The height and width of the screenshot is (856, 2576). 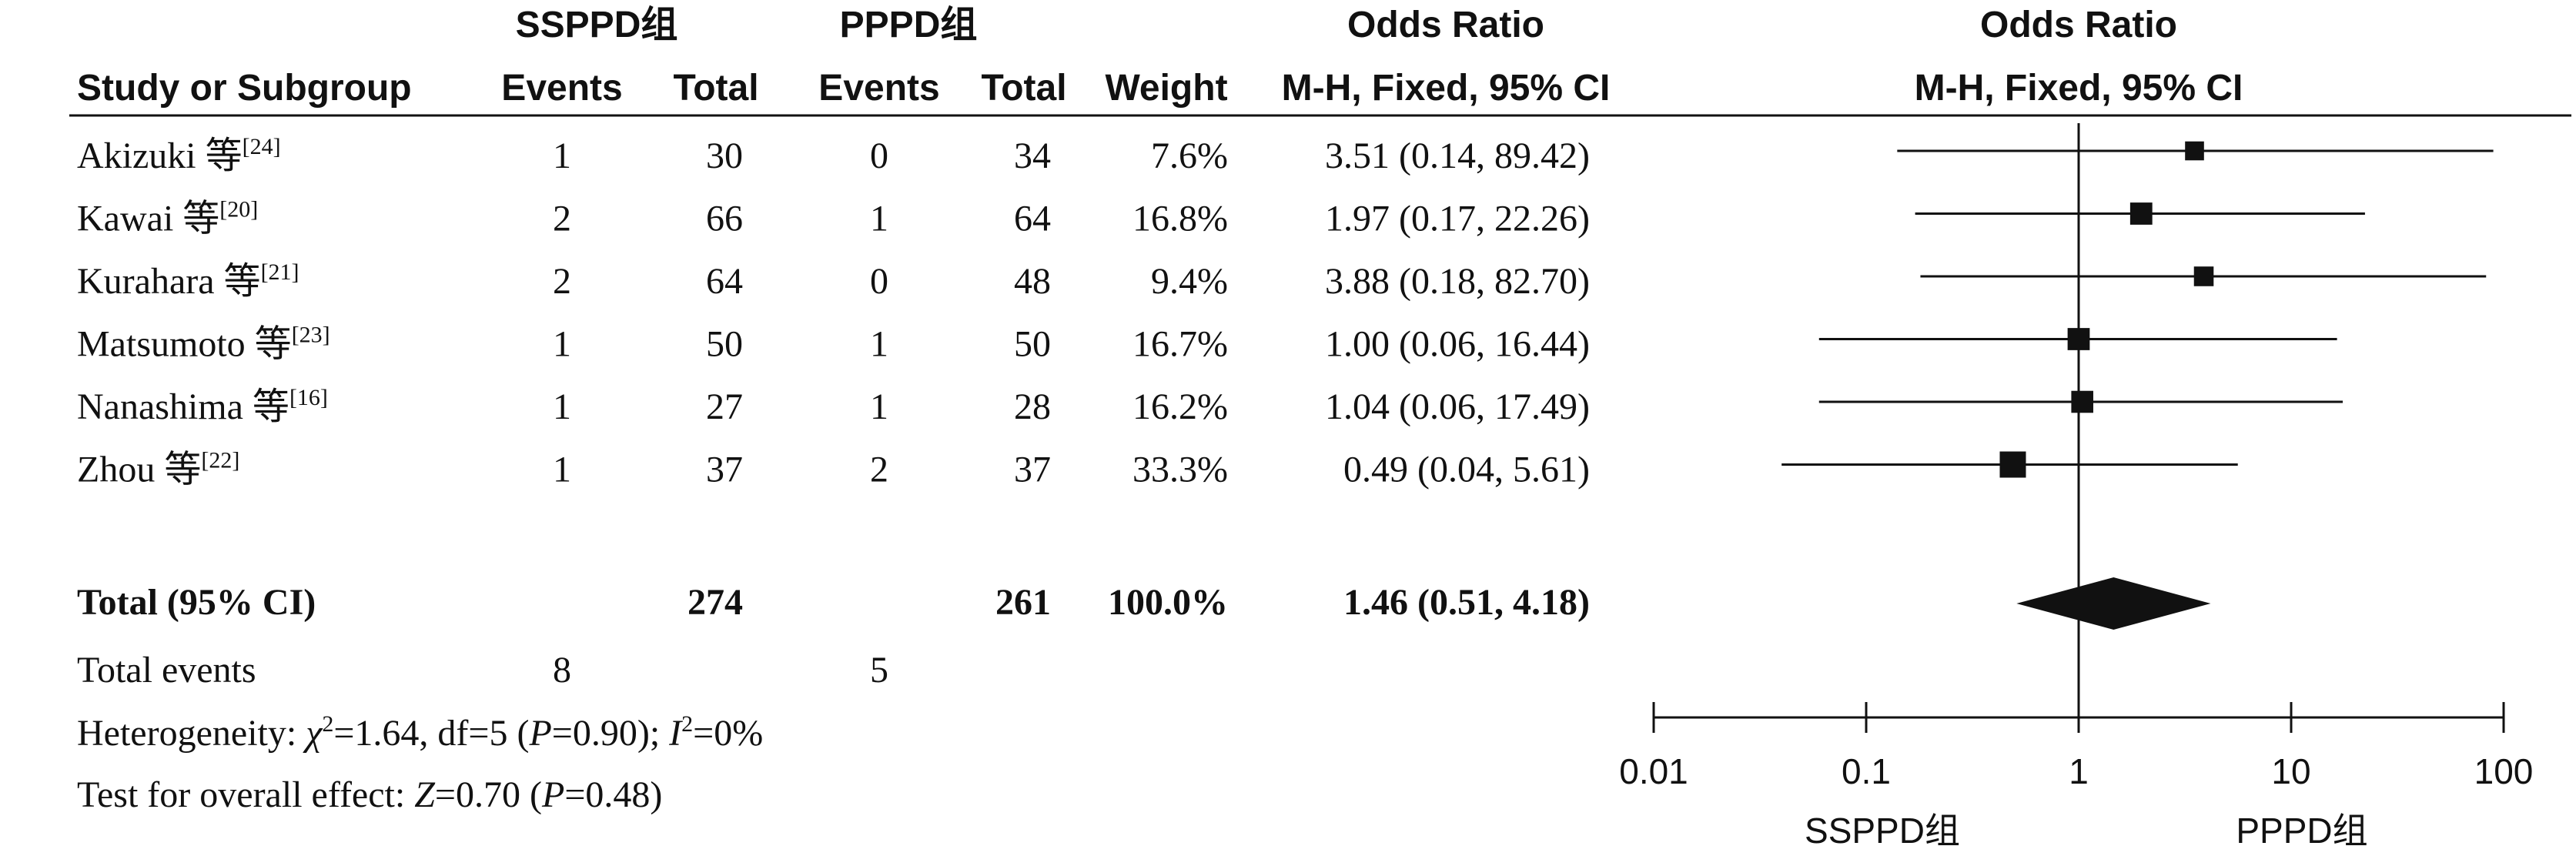 I want to click on total-events-label: Total events, so click(x=167, y=670).